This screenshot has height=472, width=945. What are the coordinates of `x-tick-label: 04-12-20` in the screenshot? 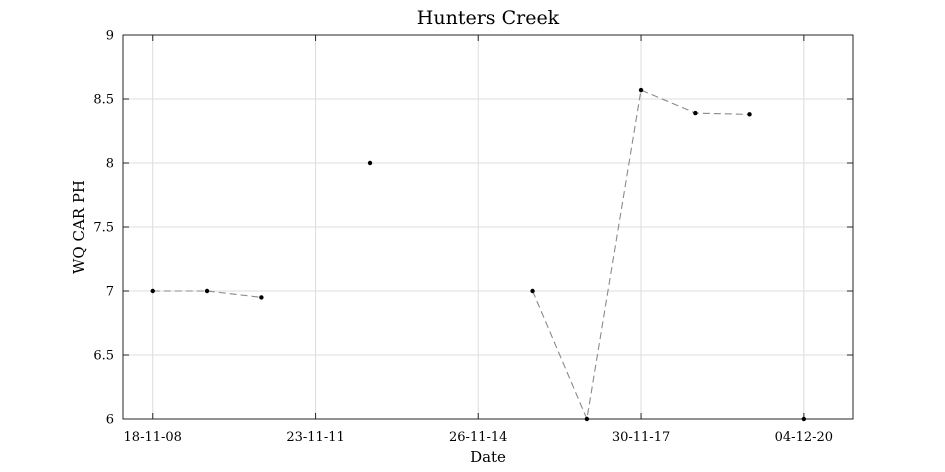 It's located at (804, 437).